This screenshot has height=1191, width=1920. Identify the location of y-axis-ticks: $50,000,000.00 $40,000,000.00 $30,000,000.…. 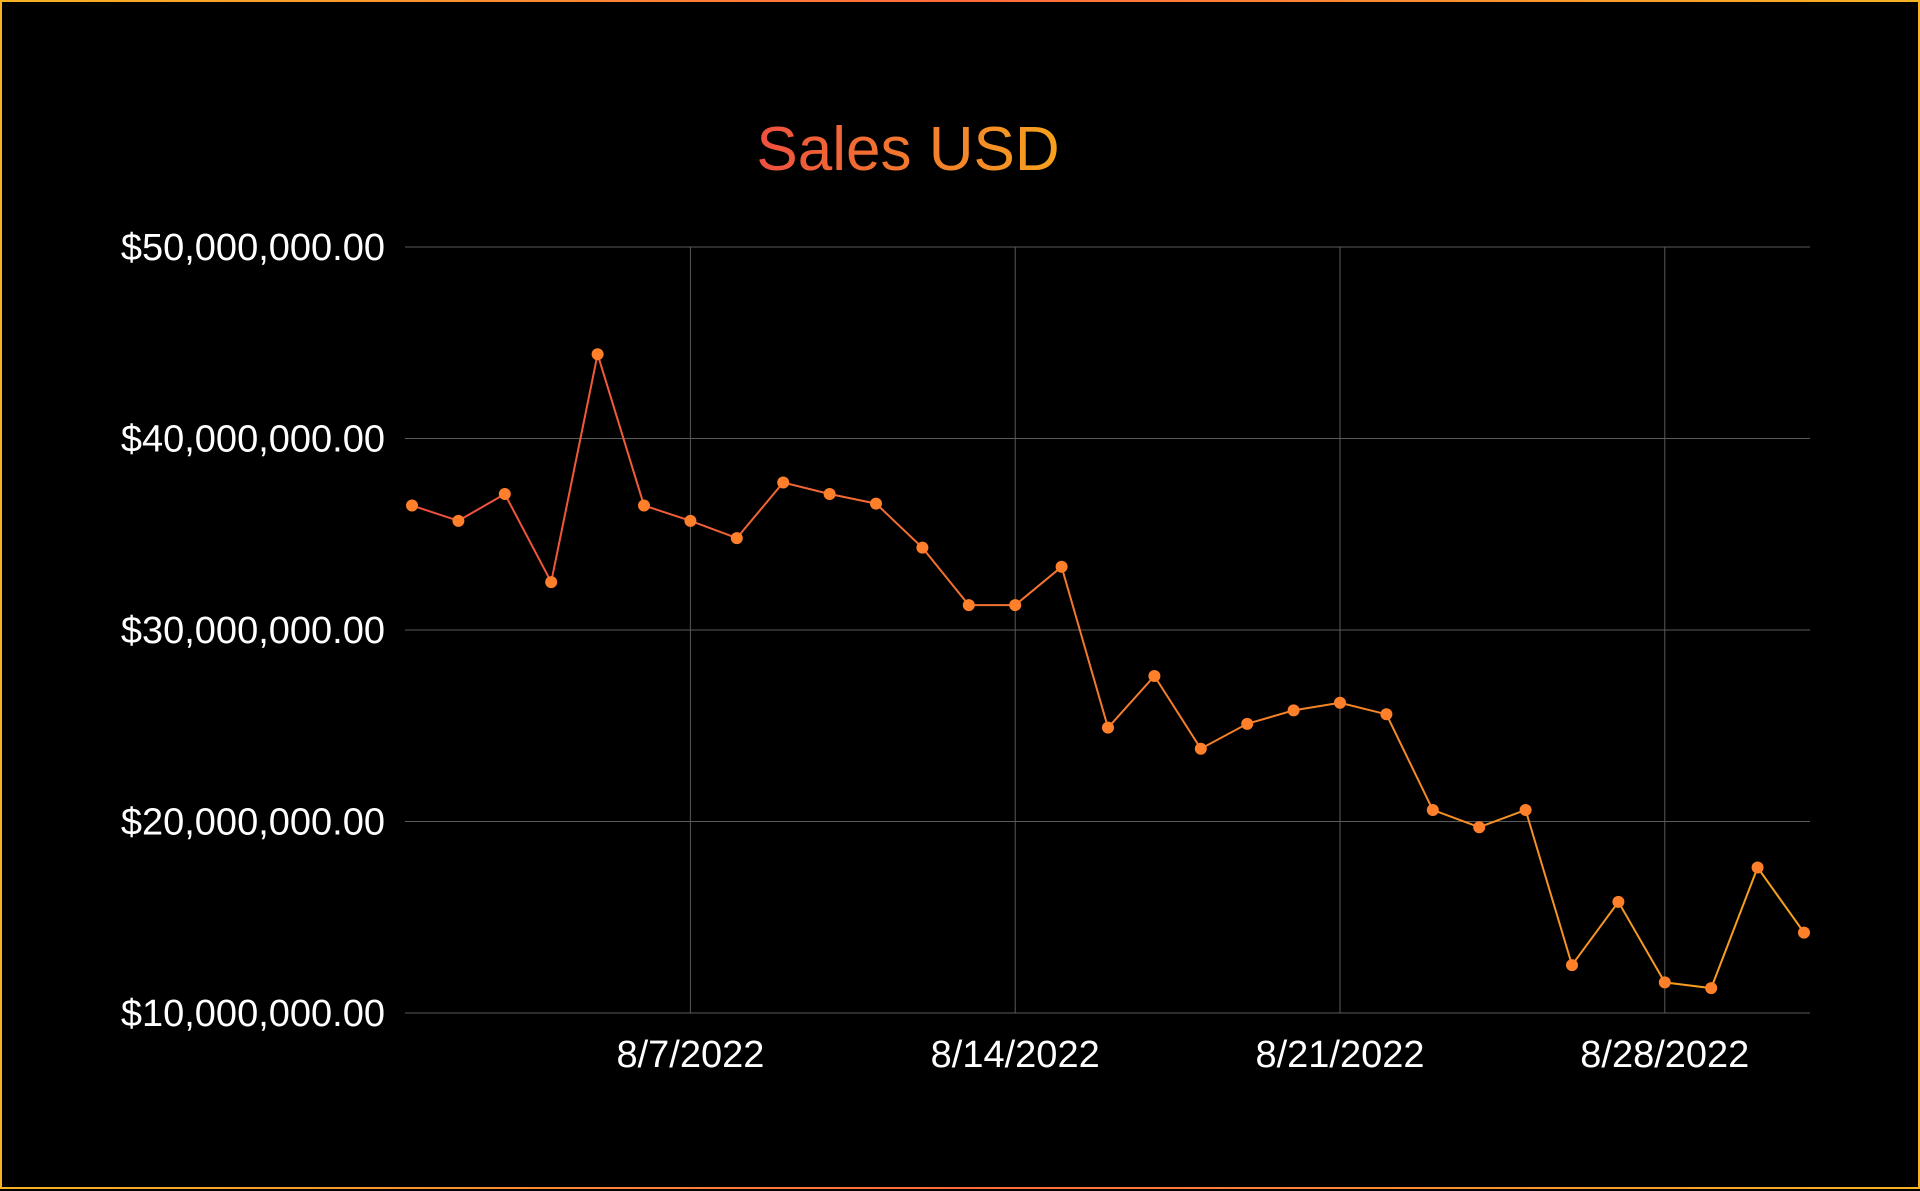
(253, 631).